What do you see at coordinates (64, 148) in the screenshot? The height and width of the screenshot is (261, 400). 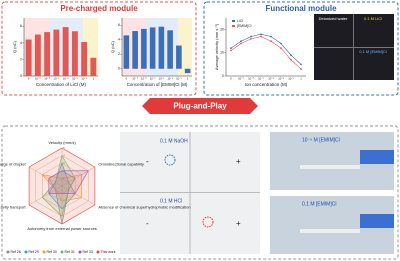 I see `r-tick-label: 5` at bounding box center [64, 148].